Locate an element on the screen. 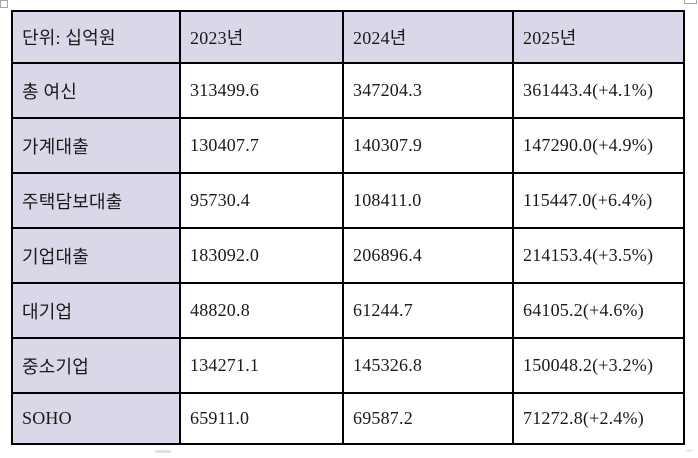 The width and height of the screenshot is (698, 458). table-row-soho: SOHO 65911.0 69587.2 71272.8(+2.4%) is located at coordinates (348, 418).